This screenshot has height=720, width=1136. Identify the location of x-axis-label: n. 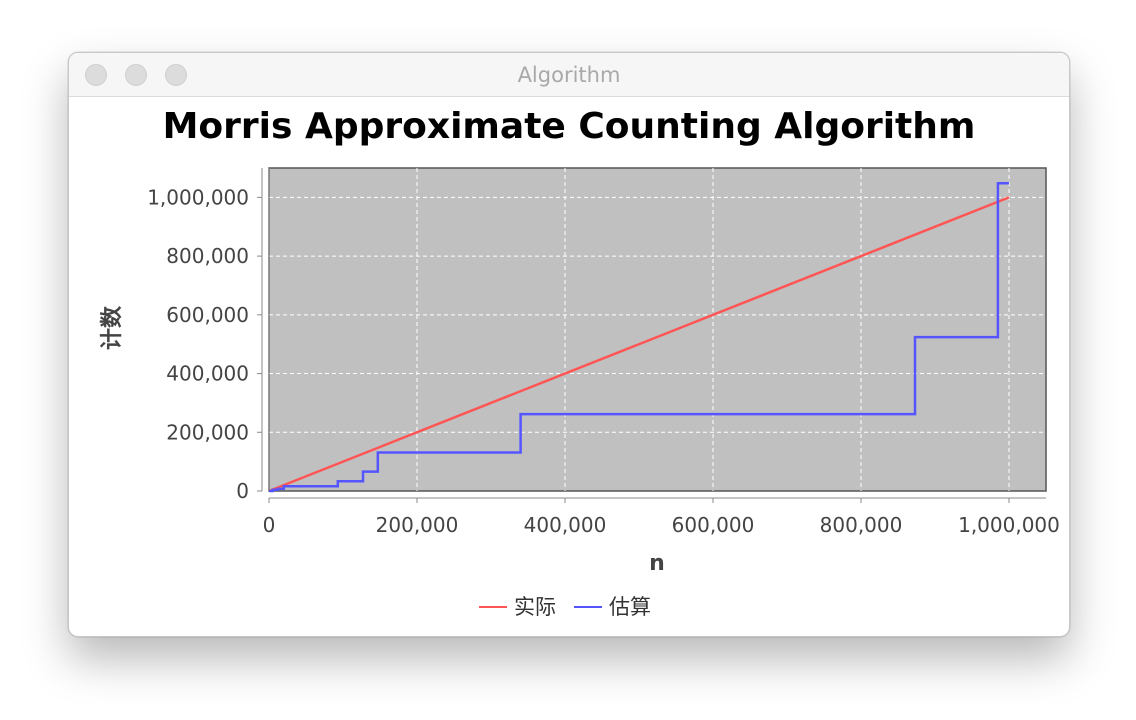
(657, 563).